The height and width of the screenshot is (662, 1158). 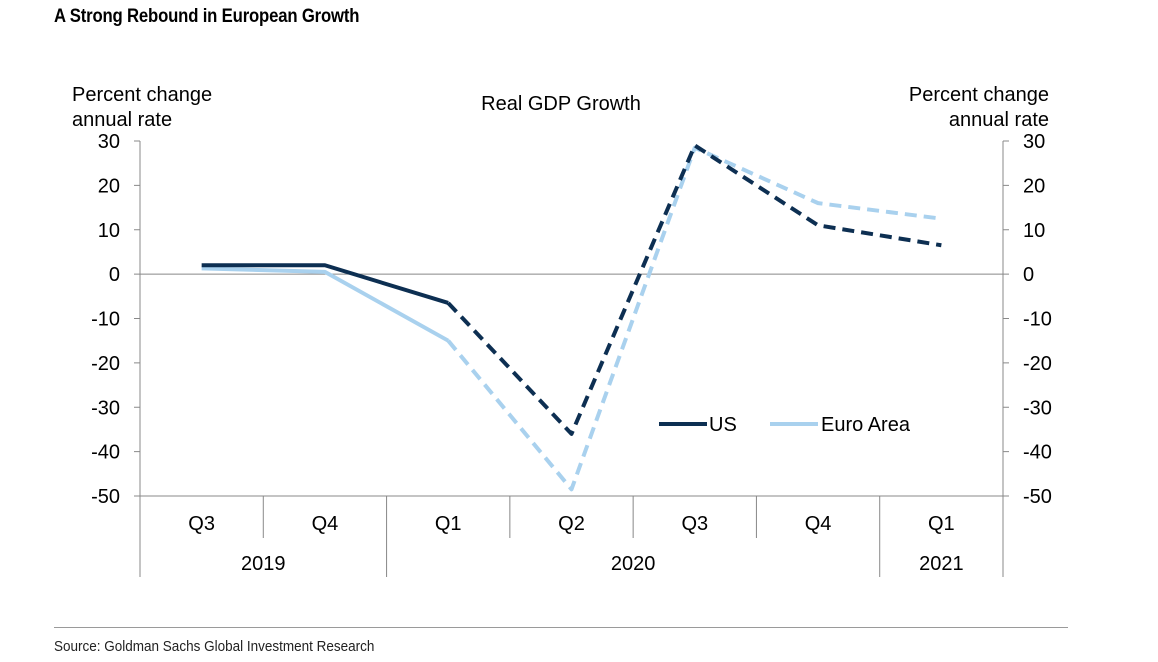 What do you see at coordinates (105, 364) in the screenshot?
I see `left-y-tick-label: -20` at bounding box center [105, 364].